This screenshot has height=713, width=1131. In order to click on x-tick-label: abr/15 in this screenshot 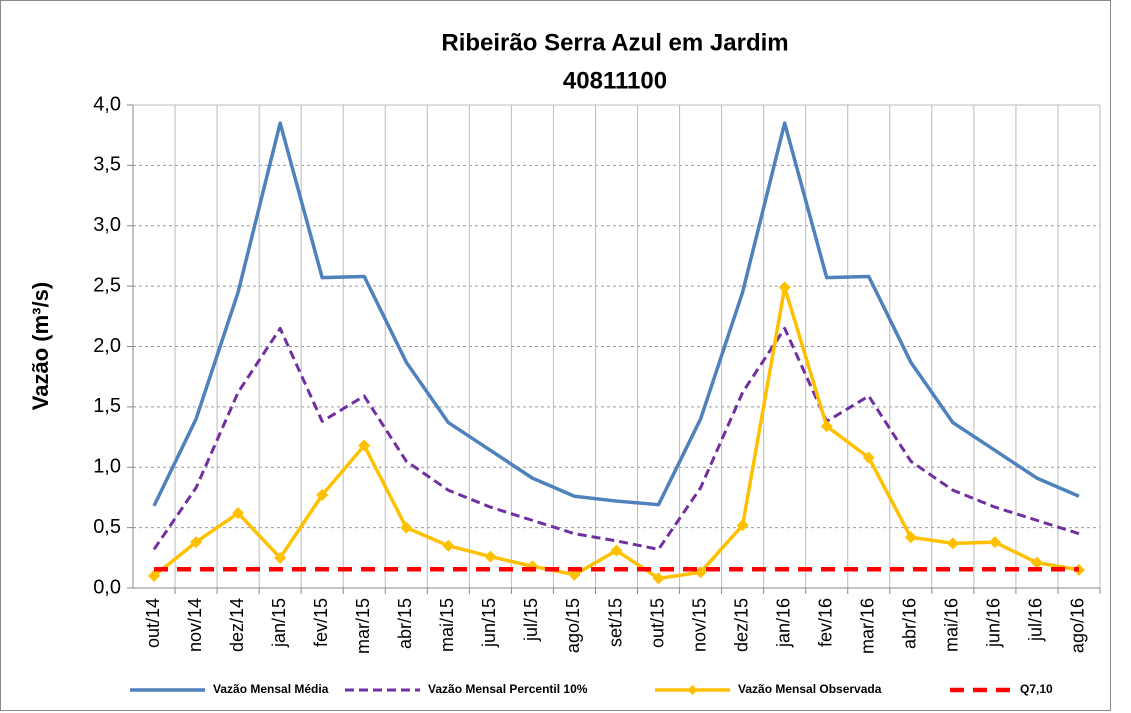, I will do `click(405, 623)`.